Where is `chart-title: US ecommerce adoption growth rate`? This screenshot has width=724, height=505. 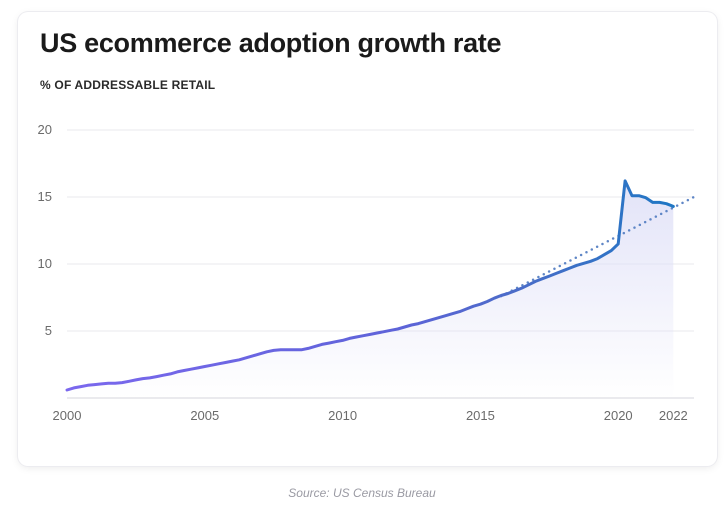 chart-title: US ecommerce adoption growth rate is located at coordinates (271, 43).